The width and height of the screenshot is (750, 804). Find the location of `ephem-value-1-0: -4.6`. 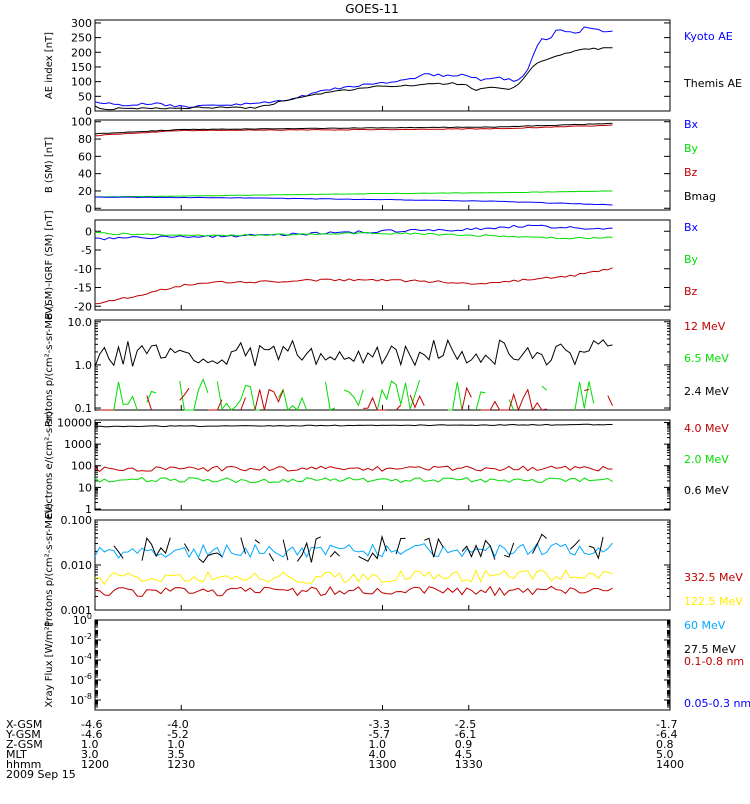

ephem-value-1-0: -4.6 is located at coordinates (92, 734).